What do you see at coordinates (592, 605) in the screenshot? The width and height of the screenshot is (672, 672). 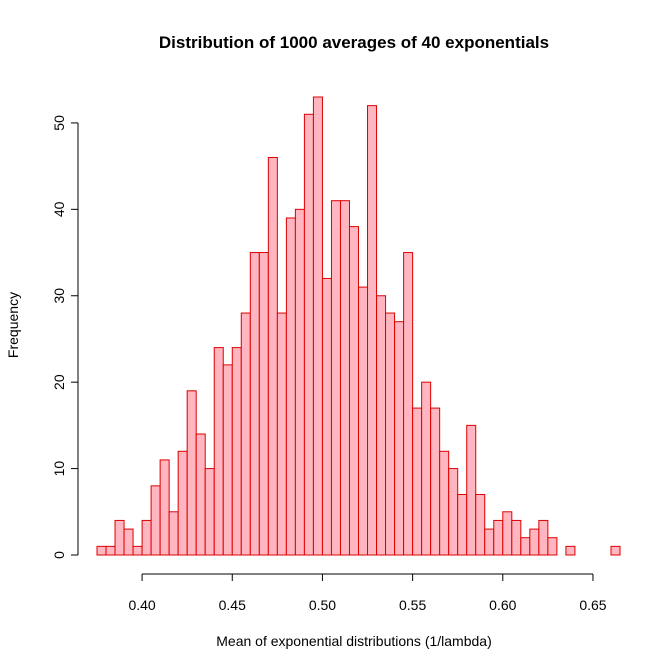 I see `x-tick-label: 0.65` at bounding box center [592, 605].